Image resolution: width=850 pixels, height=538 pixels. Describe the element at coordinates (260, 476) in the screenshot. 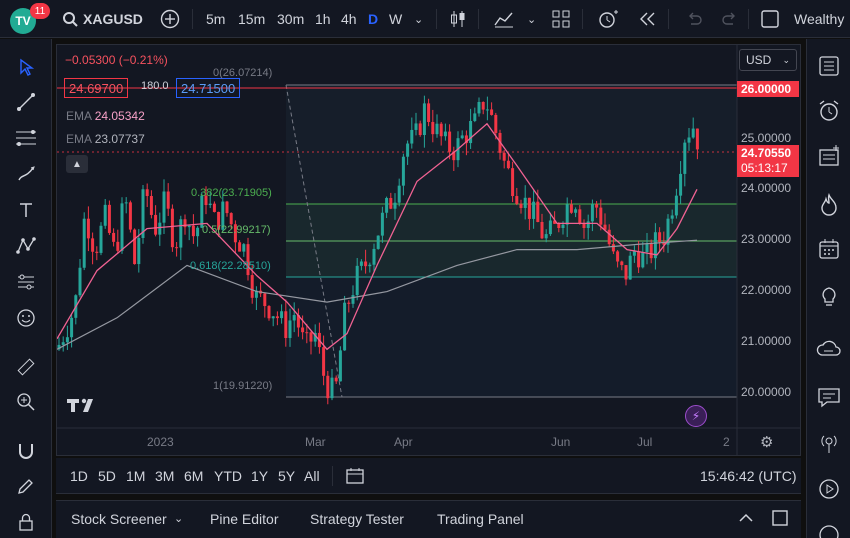

I see `range-1y: 1Y` at that location.